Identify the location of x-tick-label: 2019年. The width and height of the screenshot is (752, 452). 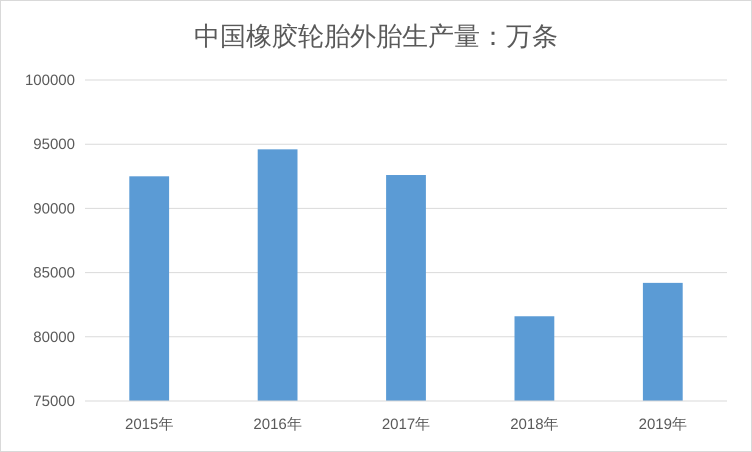
(662, 424).